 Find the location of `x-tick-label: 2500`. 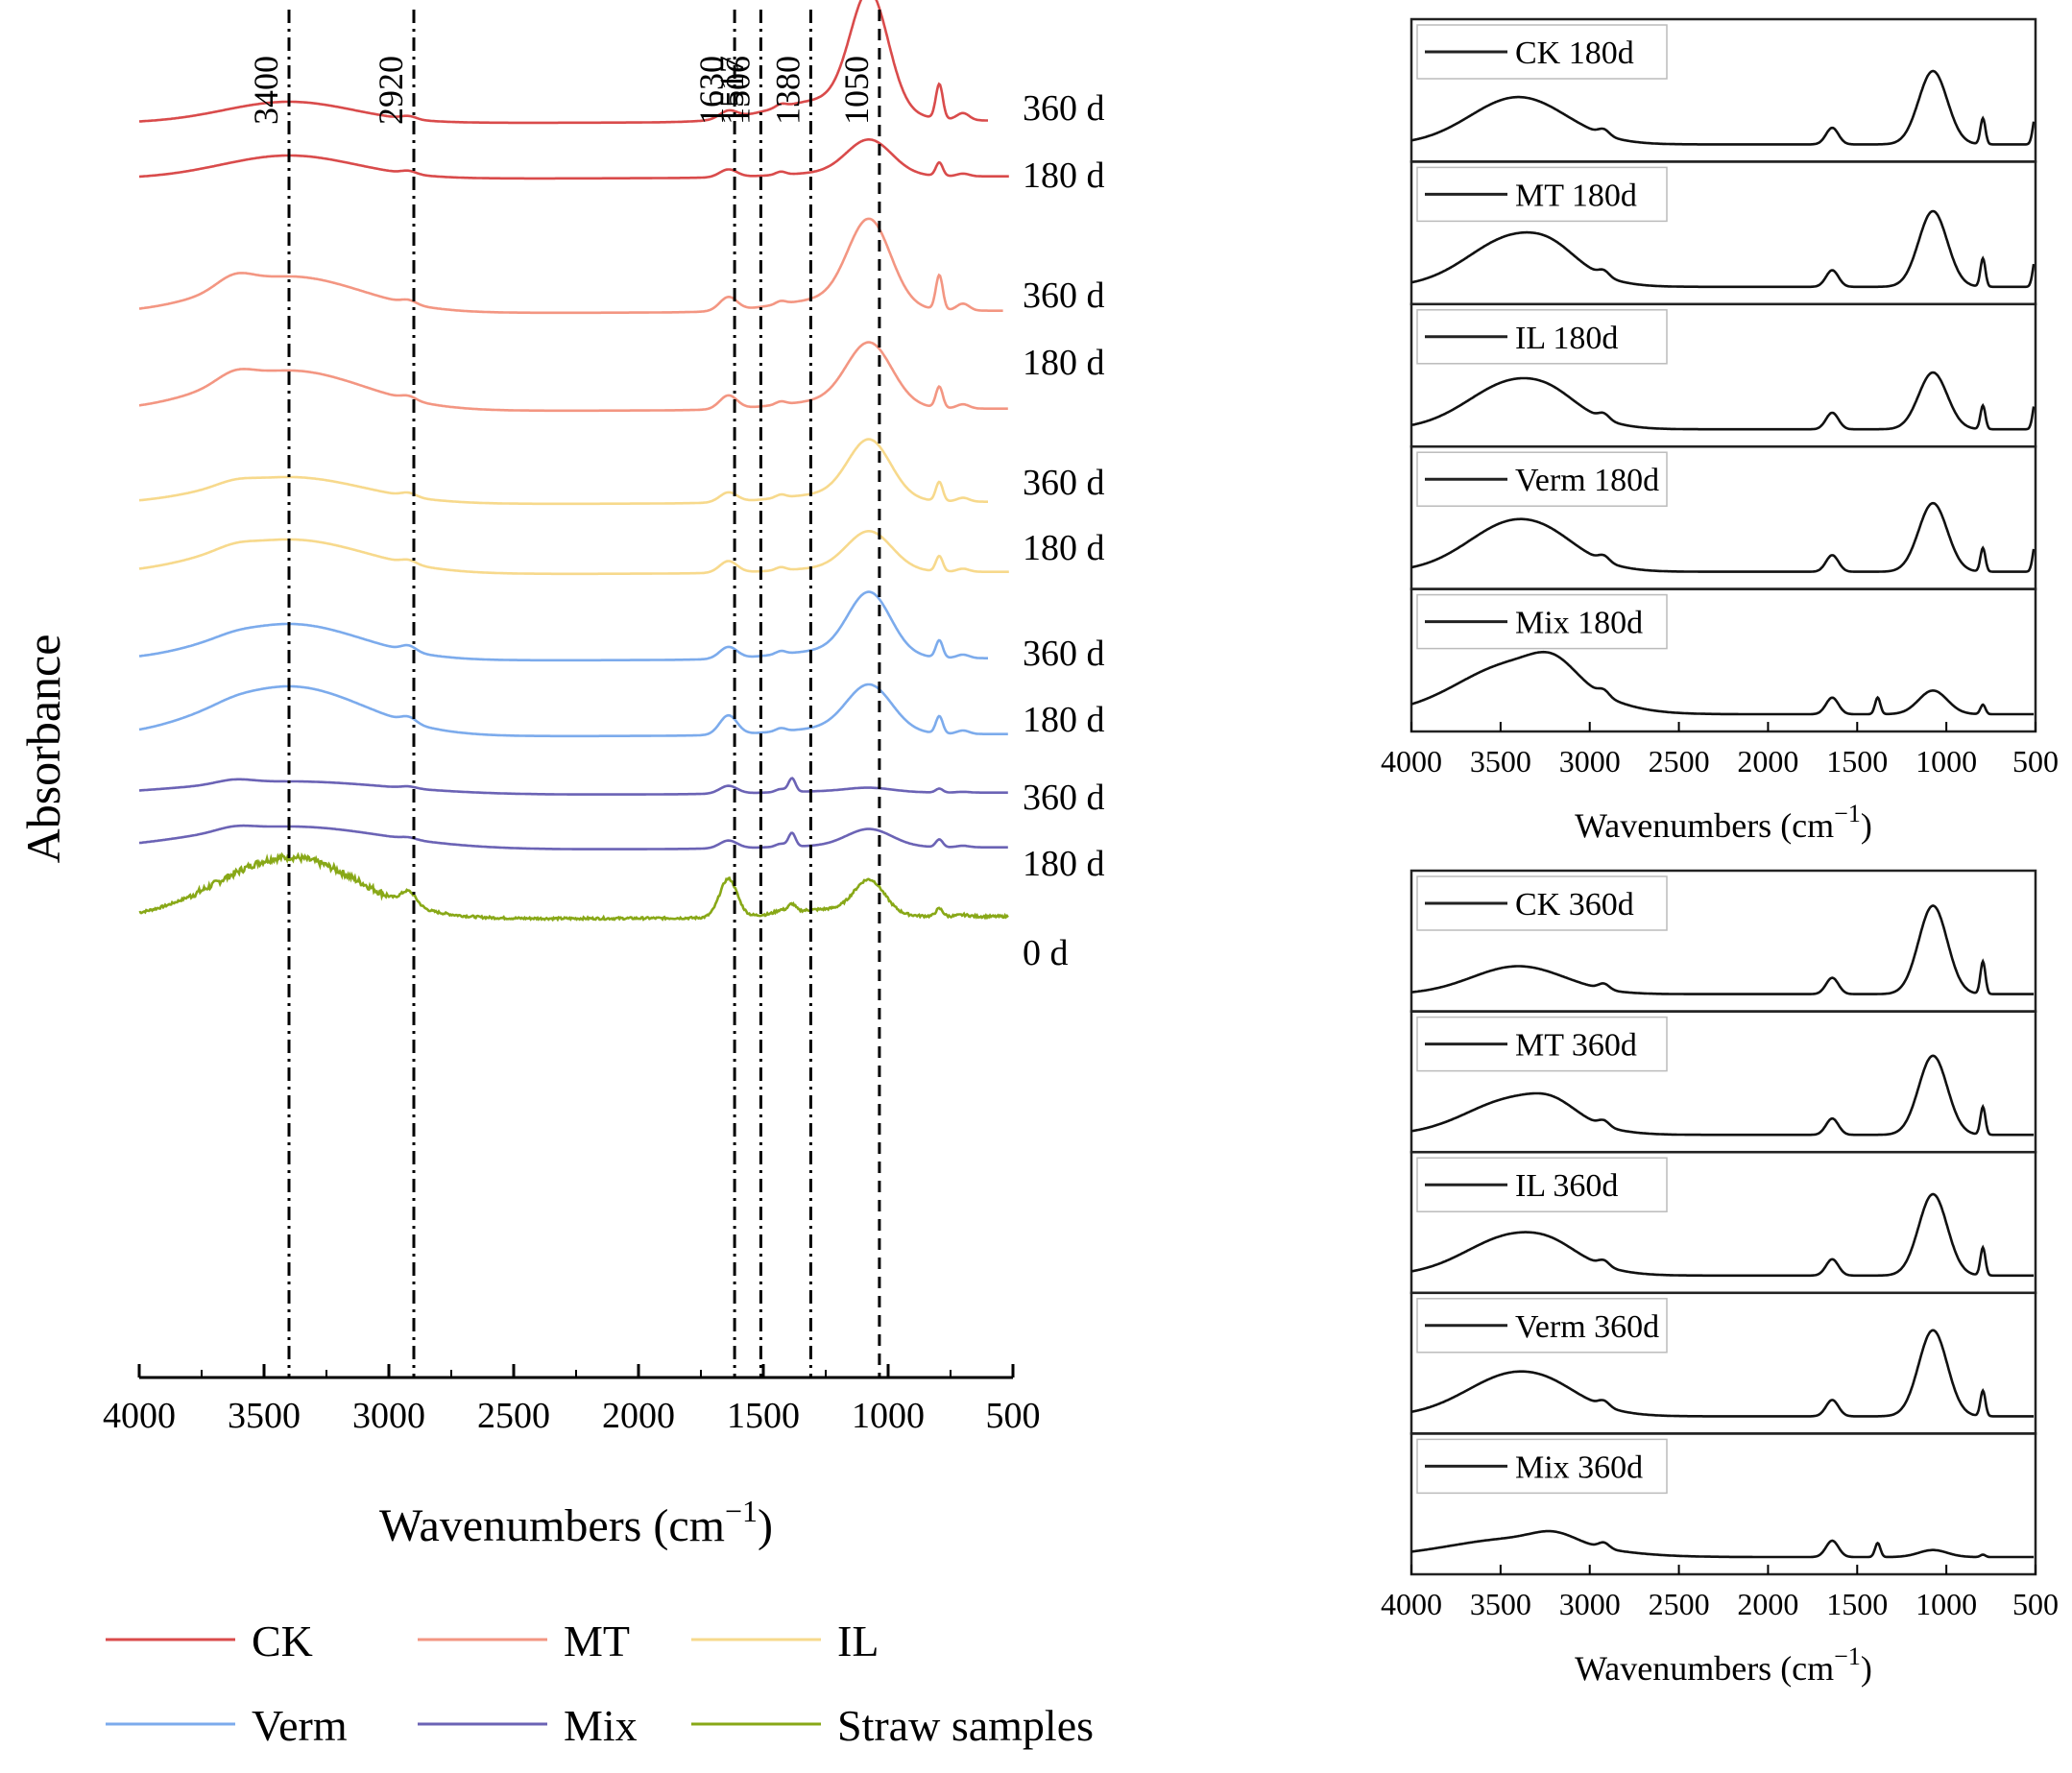

x-tick-label: 2500 is located at coordinates (513, 1416).